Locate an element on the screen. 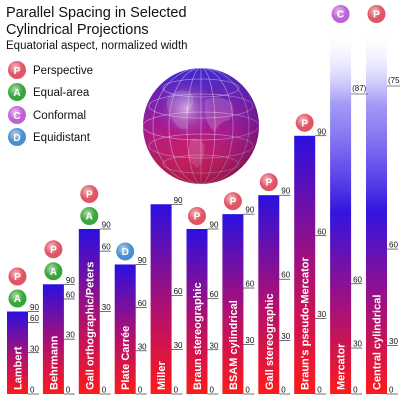  bar-category-label: Mercator is located at coordinates (342, 366).